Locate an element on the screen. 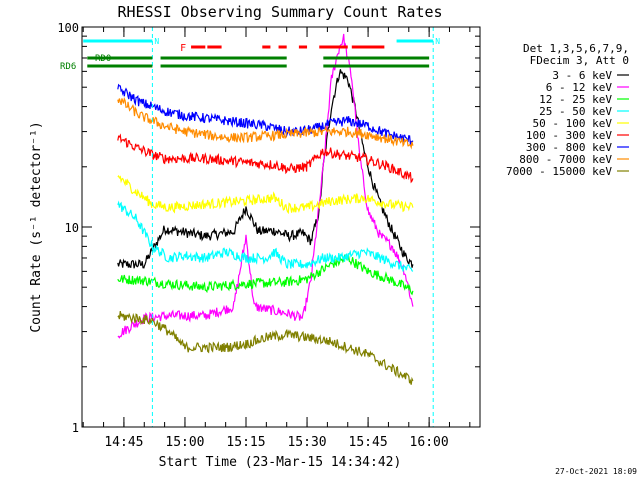  saa-flag-label-0: RD0 is located at coordinates (103, 59).